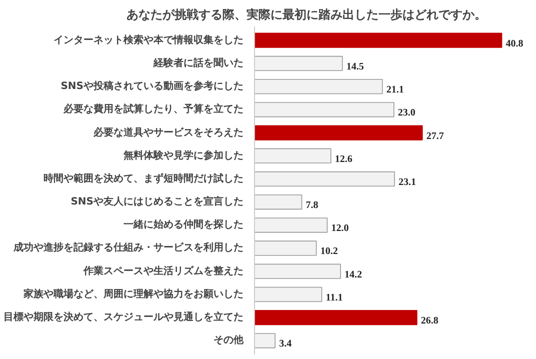 The width and height of the screenshot is (536, 359). I want to click on data-label: 21.1, so click(395, 90).